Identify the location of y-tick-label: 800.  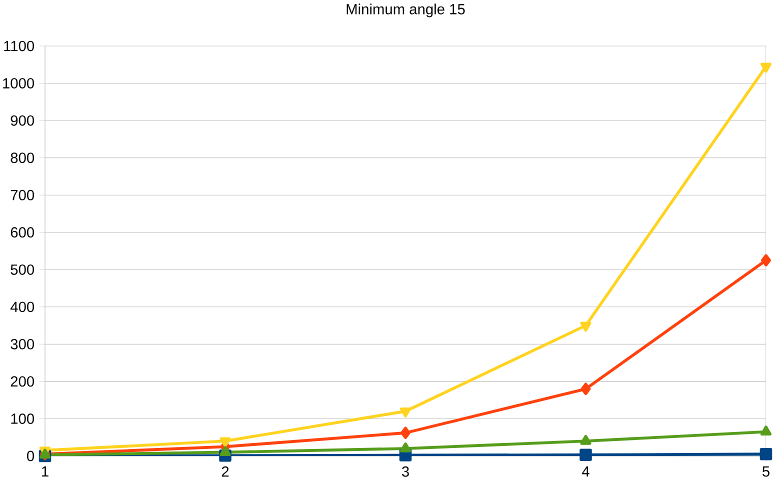
(22, 158).